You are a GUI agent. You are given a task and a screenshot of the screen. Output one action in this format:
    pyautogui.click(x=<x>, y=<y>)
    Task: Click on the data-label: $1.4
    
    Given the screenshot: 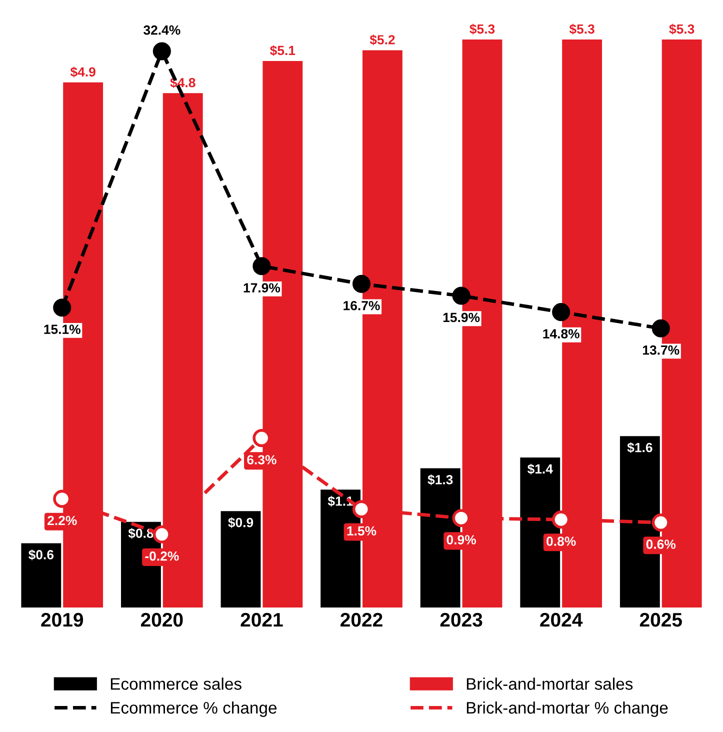 What is the action you would take?
    pyautogui.click(x=540, y=469)
    